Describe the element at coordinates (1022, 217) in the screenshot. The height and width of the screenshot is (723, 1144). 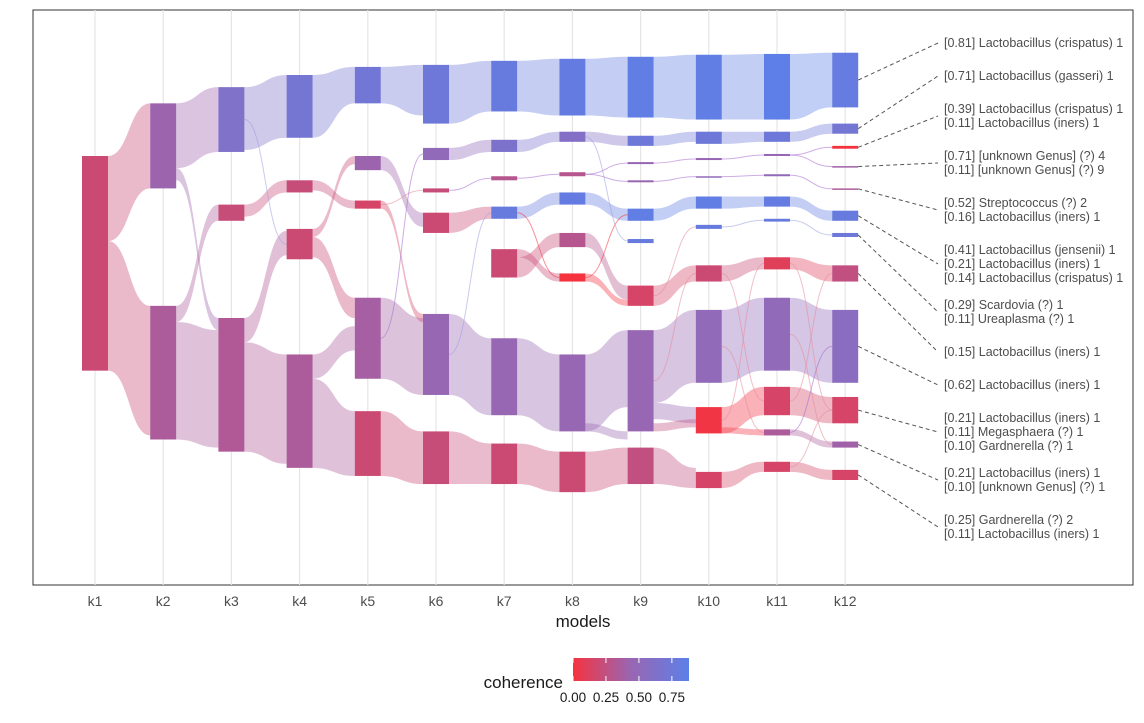
I see `annotation-5-line-2: [0.16] Lactobacillus (iners) 1` at that location.